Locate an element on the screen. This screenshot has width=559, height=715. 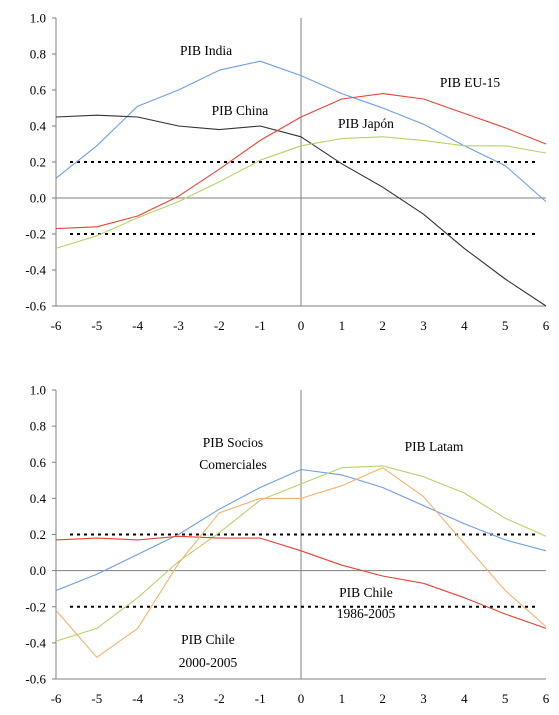
series-label: PIB Japón is located at coordinates (366, 123).